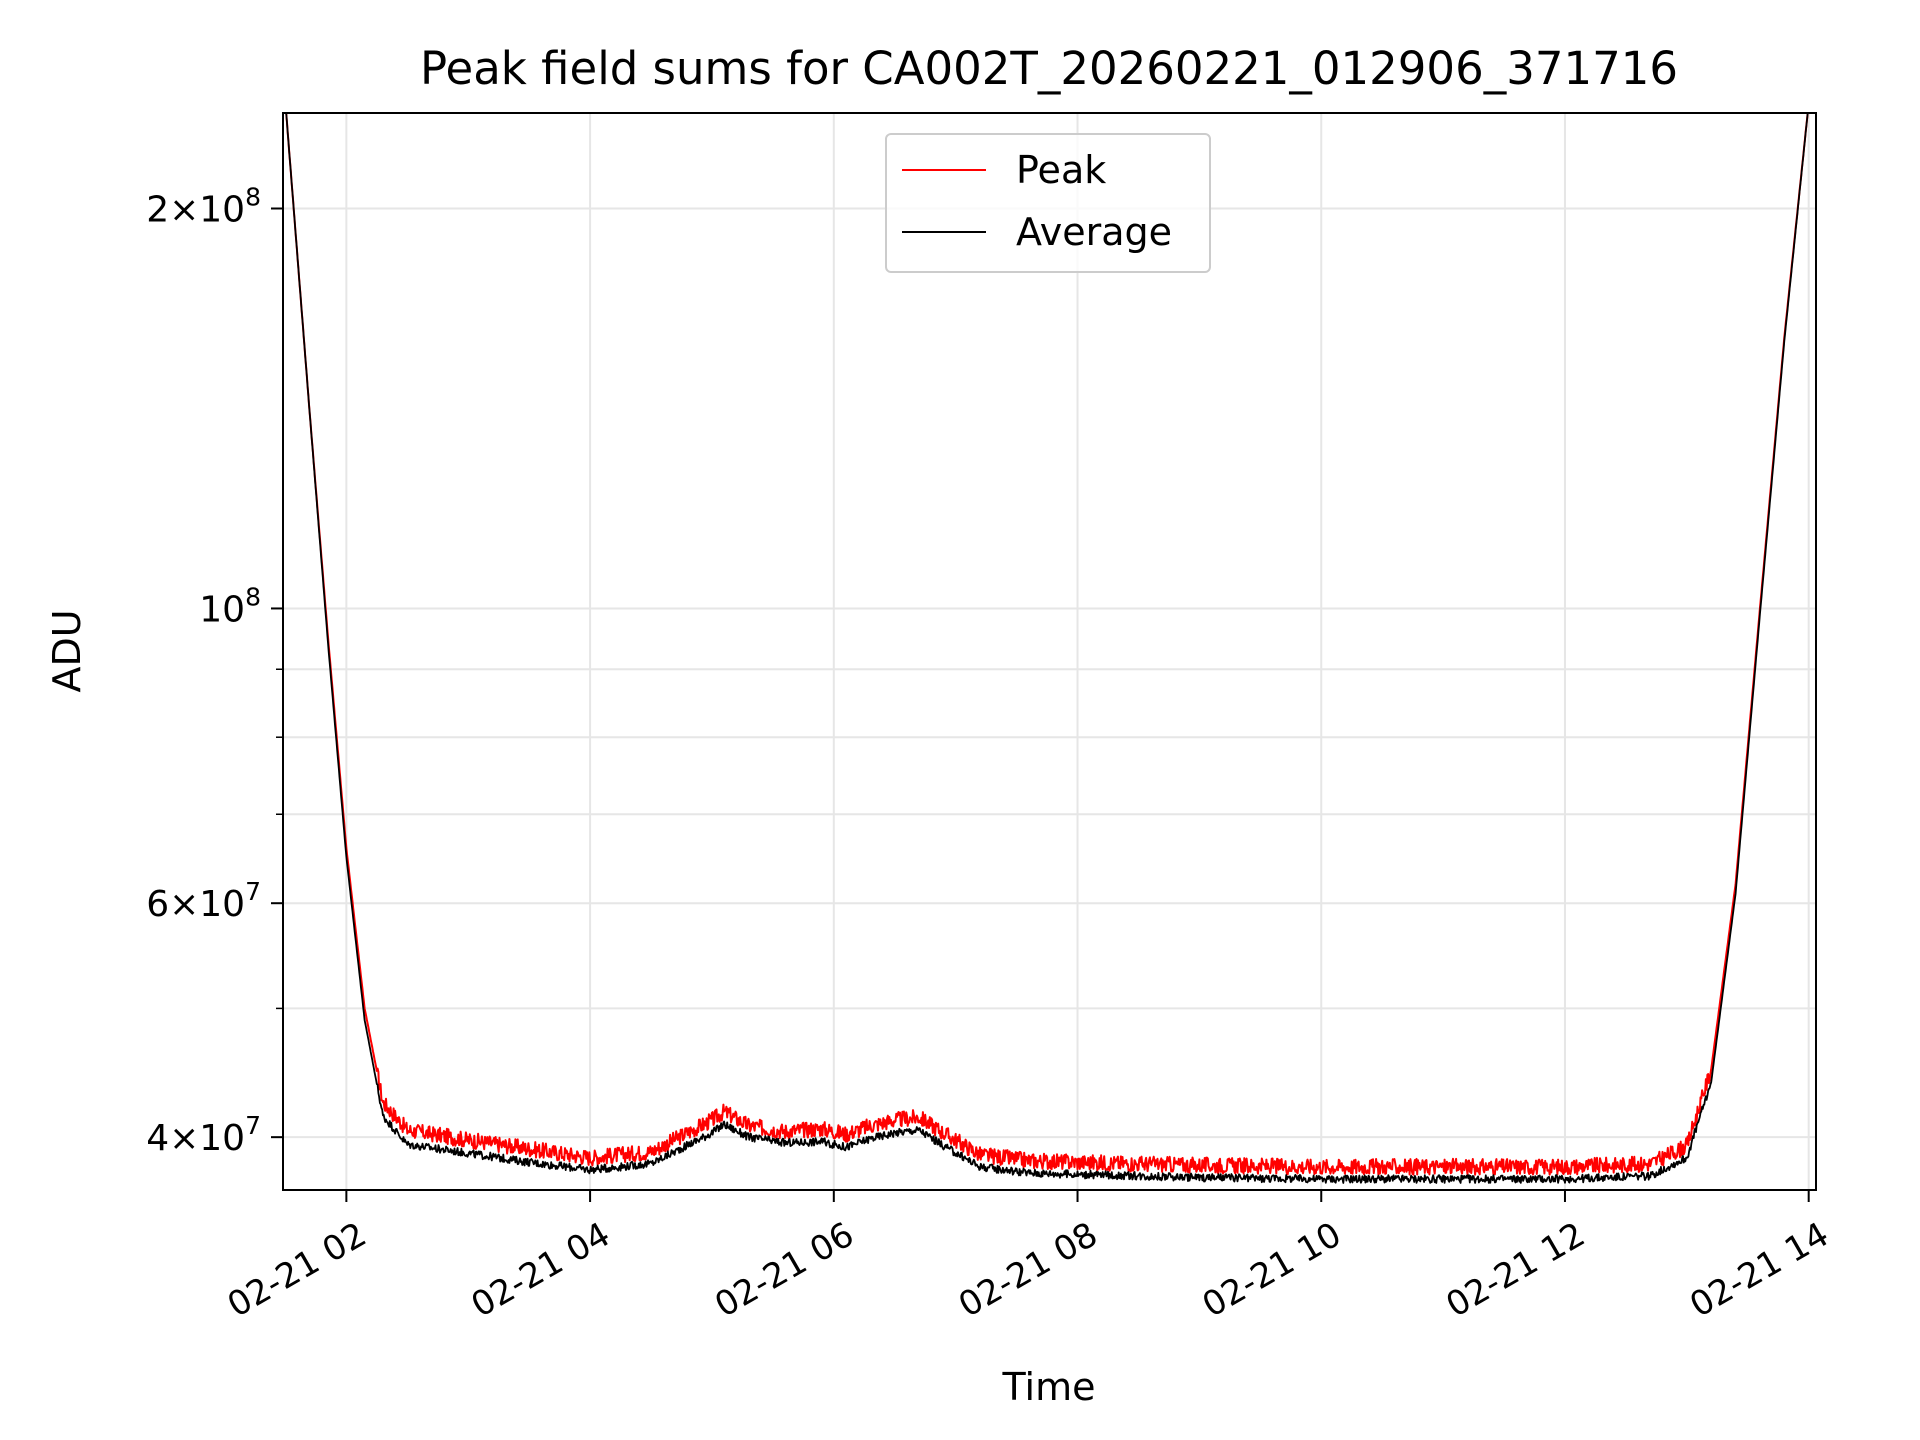  Describe the element at coordinates (1049, 1387) in the screenshot. I see `x-axis-label: Time` at that location.